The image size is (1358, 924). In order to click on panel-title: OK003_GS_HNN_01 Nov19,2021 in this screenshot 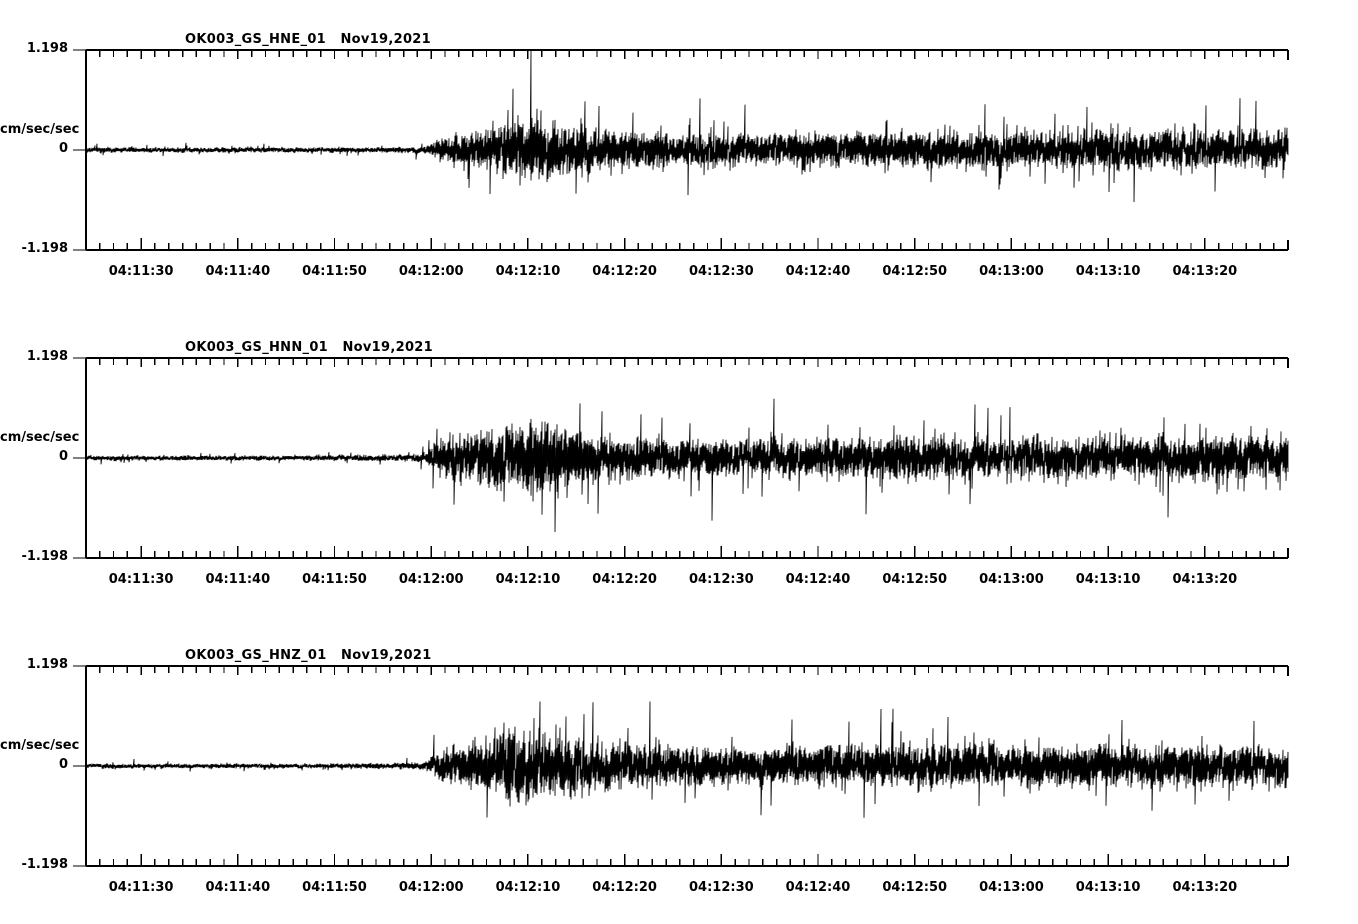, I will do `click(309, 347)`.